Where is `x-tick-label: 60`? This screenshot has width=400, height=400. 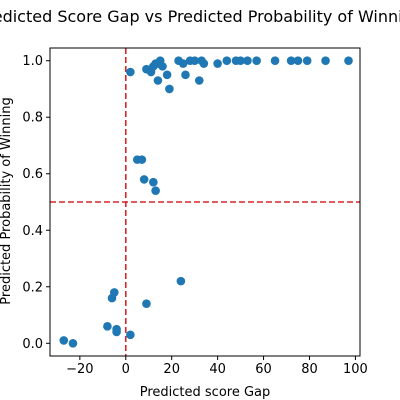 x-tick-label: 60 is located at coordinates (263, 369).